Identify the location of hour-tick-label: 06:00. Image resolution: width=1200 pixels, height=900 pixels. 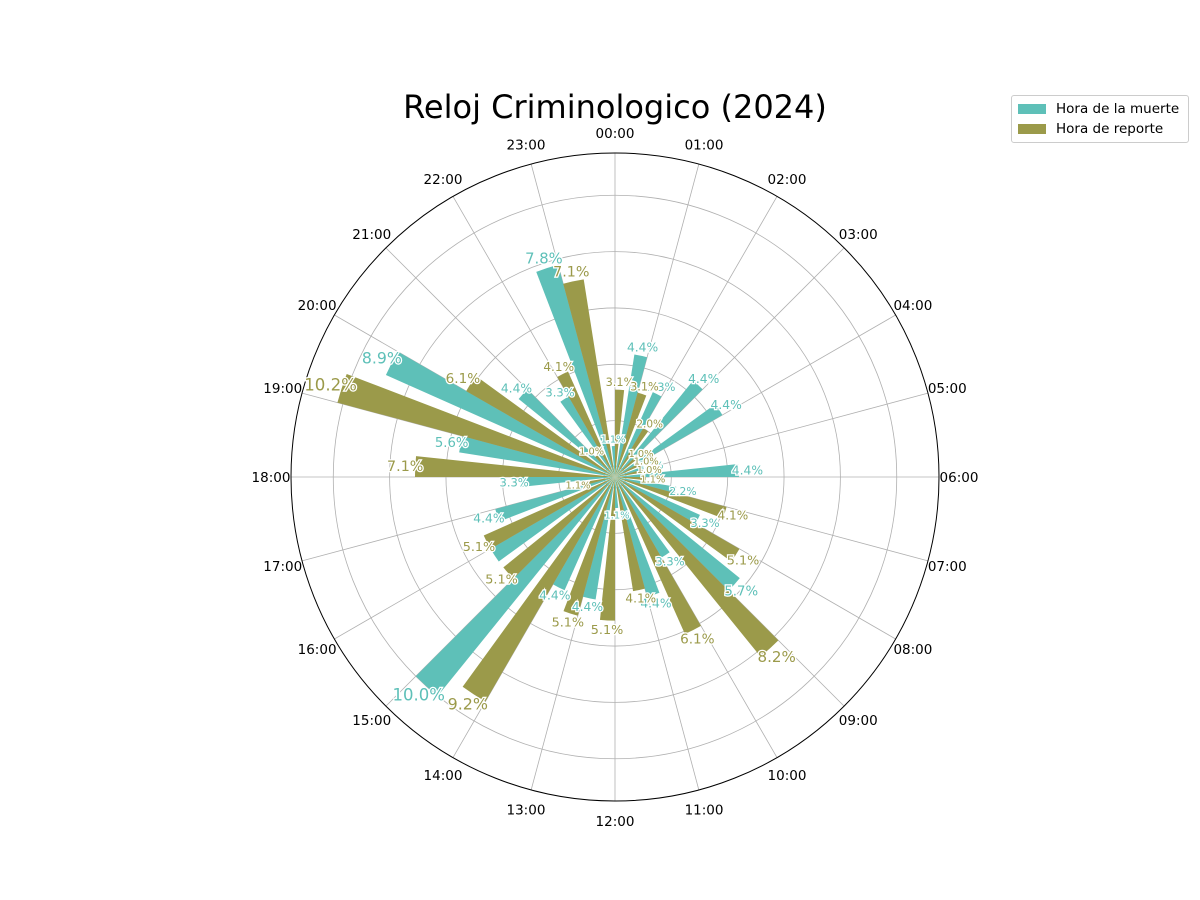
(959, 478).